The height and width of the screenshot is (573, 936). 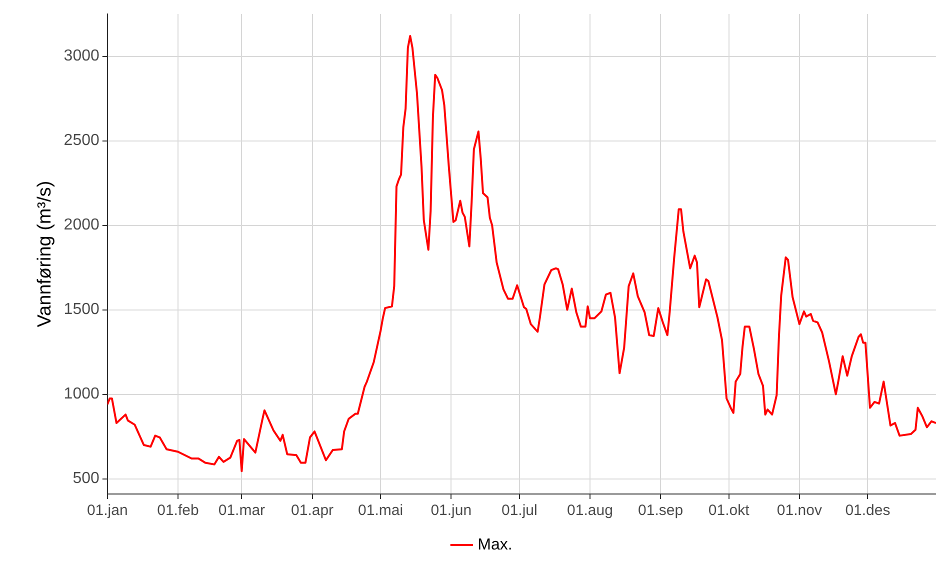 I want to click on x-tick-label: 01.mai, so click(x=381, y=511).